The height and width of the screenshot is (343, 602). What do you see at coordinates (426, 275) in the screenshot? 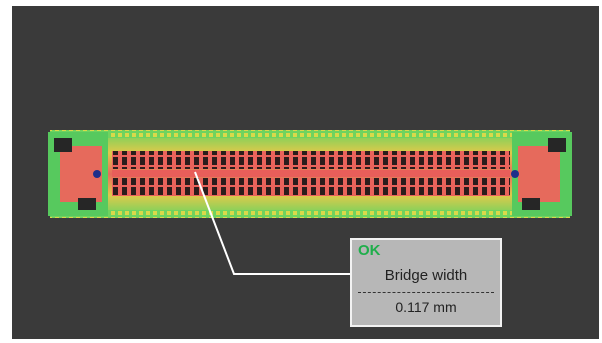
I see `metric-label: Bridge width` at bounding box center [426, 275].